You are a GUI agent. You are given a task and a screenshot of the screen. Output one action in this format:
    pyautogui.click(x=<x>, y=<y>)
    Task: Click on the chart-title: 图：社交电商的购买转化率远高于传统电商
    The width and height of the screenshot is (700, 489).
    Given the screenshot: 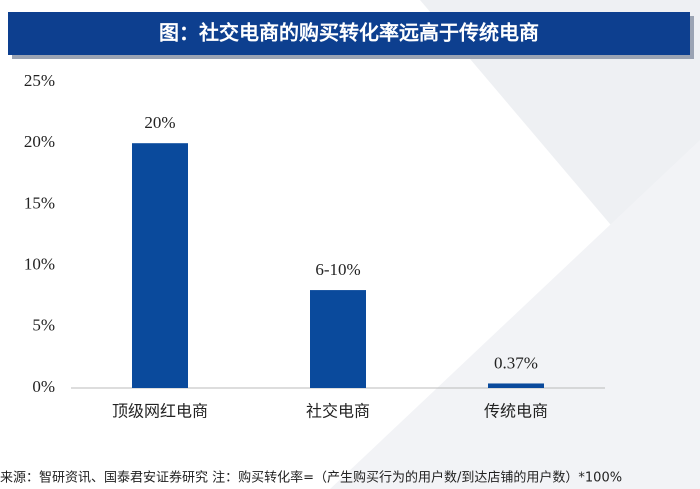 What is the action you would take?
    pyautogui.click(x=349, y=33)
    